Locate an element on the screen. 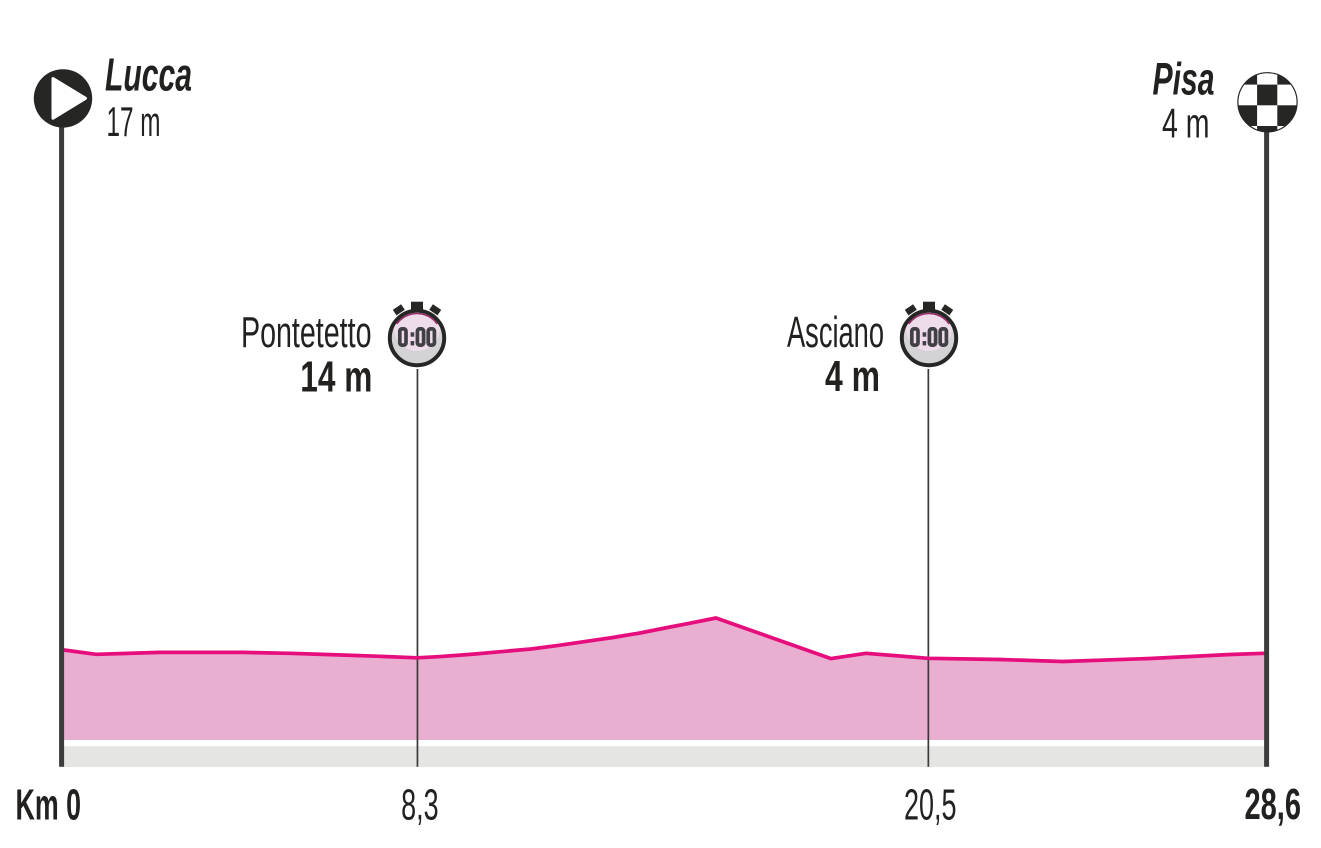 This screenshot has height=848, width=1321. svg-text: 20,5 is located at coordinates (930, 805).